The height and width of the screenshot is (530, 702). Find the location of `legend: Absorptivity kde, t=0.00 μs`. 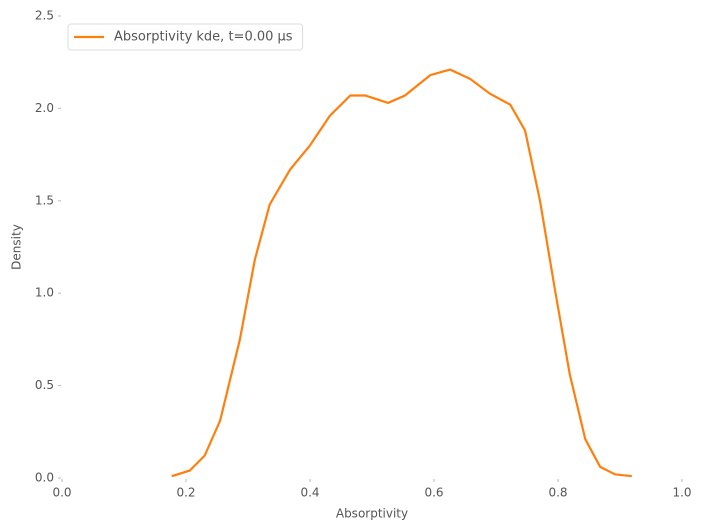

legend: Absorptivity kde, t=0.00 μs is located at coordinates (185, 37).